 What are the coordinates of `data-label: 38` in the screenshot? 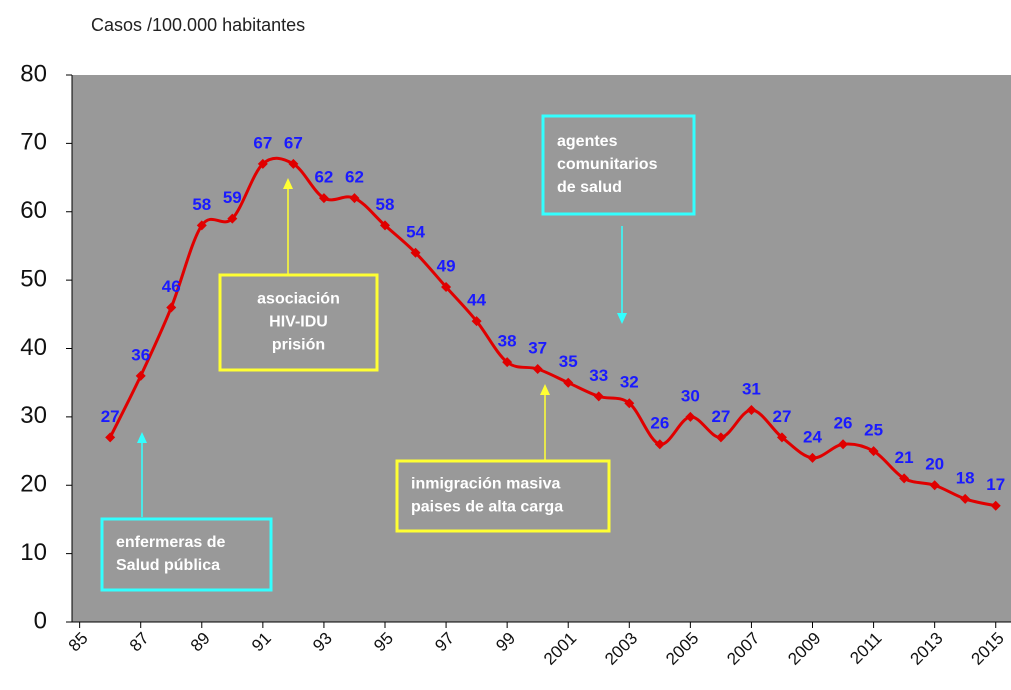 It's located at (507, 341).